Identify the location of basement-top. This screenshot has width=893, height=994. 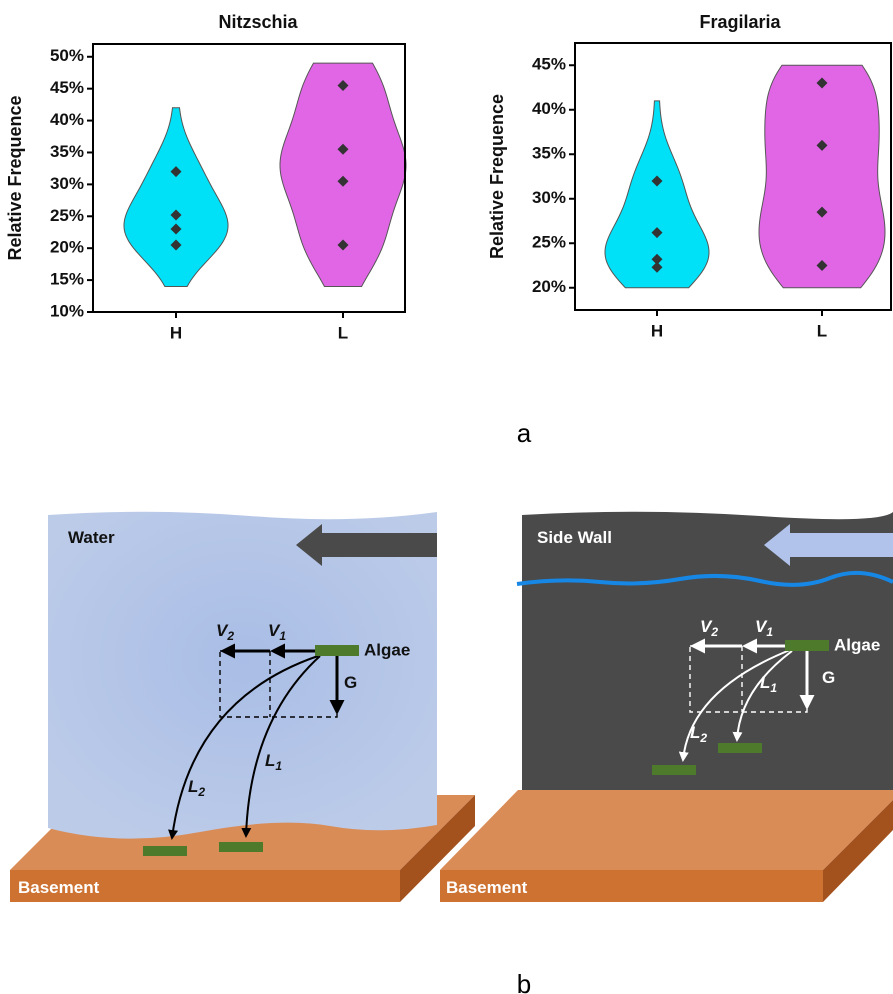
(666, 830).